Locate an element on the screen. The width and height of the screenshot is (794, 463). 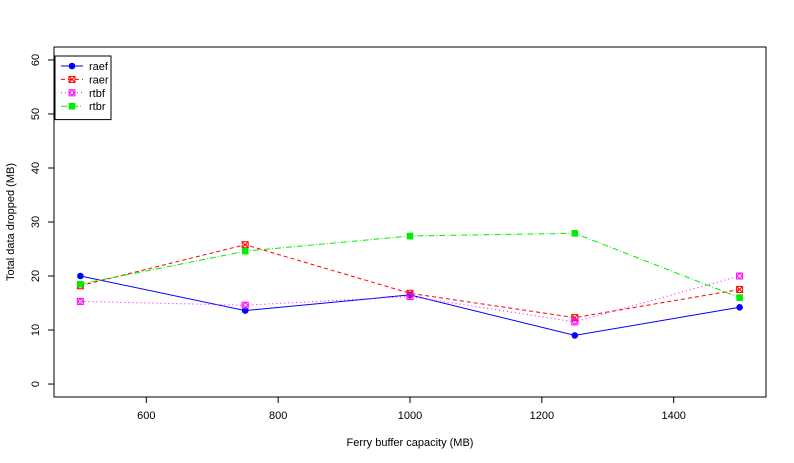
series-line-raer is located at coordinates (410, 281).